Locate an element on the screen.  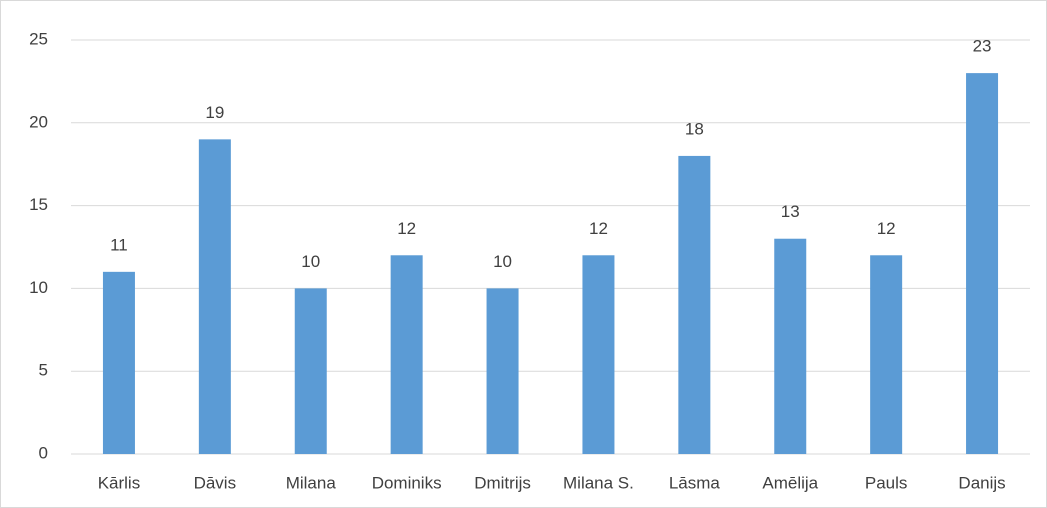
x-tick-label: Lāsma is located at coordinates (695, 482).